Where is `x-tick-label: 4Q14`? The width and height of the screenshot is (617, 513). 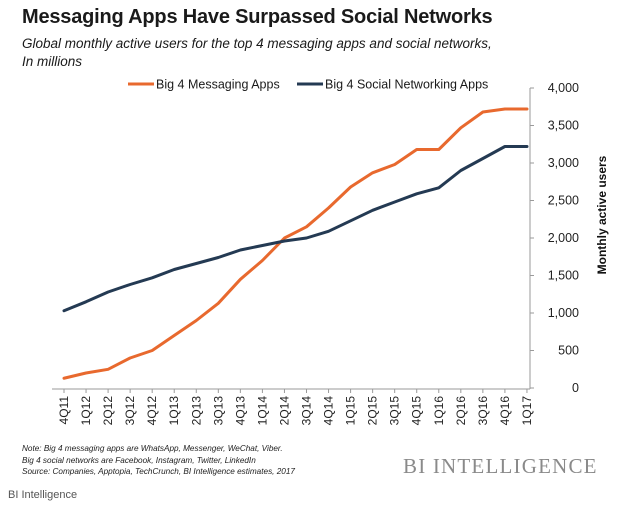
x-tick-label: 4Q14 is located at coordinates (329, 411).